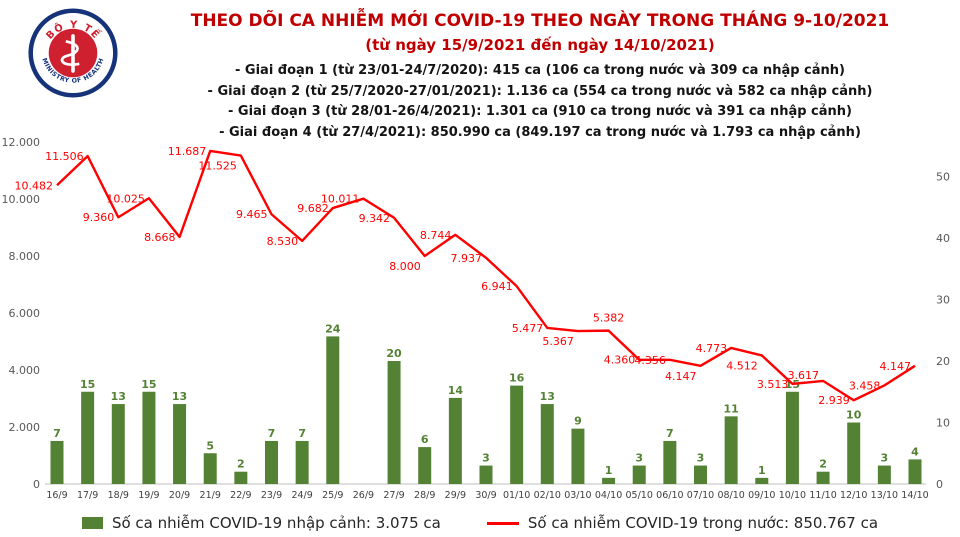  I want to click on right-axis-label: 40, so click(943, 238).